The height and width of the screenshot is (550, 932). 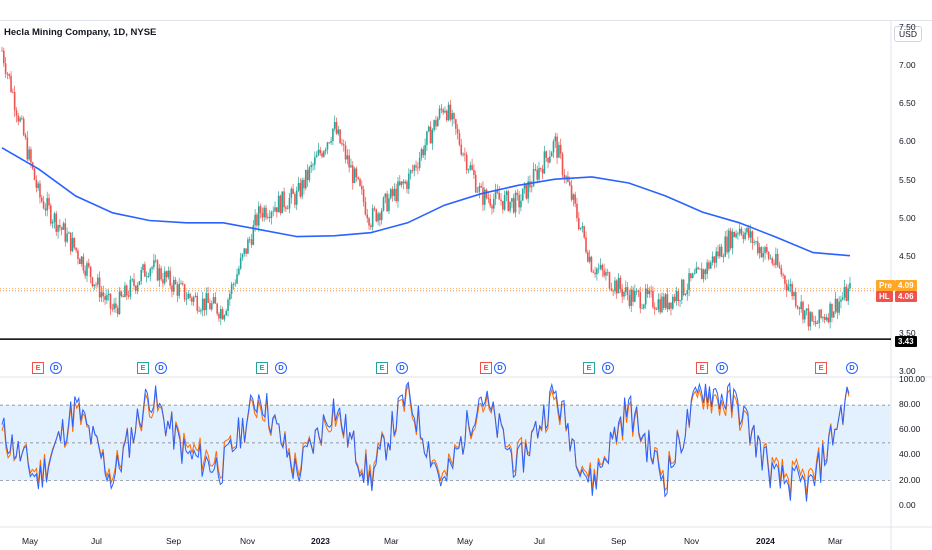 I want to click on oscillator-tick: 20.00, so click(x=910, y=479).